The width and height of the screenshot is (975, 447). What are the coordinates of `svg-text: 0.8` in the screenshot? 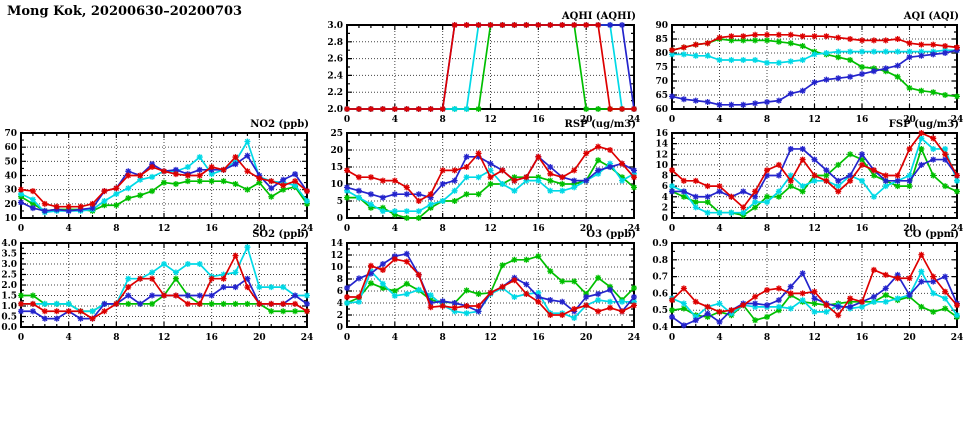 It's located at (660, 261).